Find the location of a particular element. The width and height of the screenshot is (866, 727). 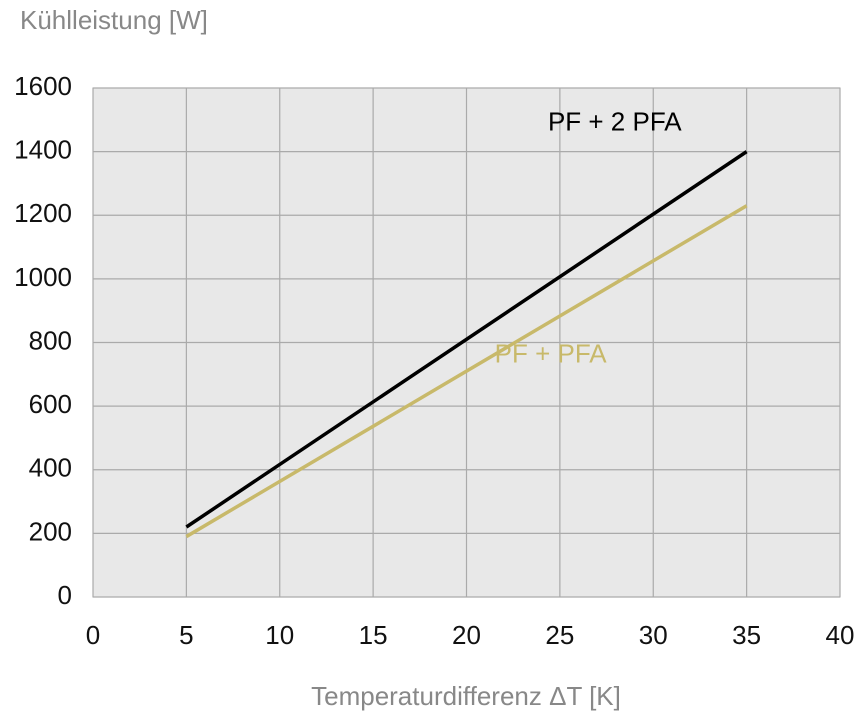

x-tick-label: 30 is located at coordinates (653, 635).